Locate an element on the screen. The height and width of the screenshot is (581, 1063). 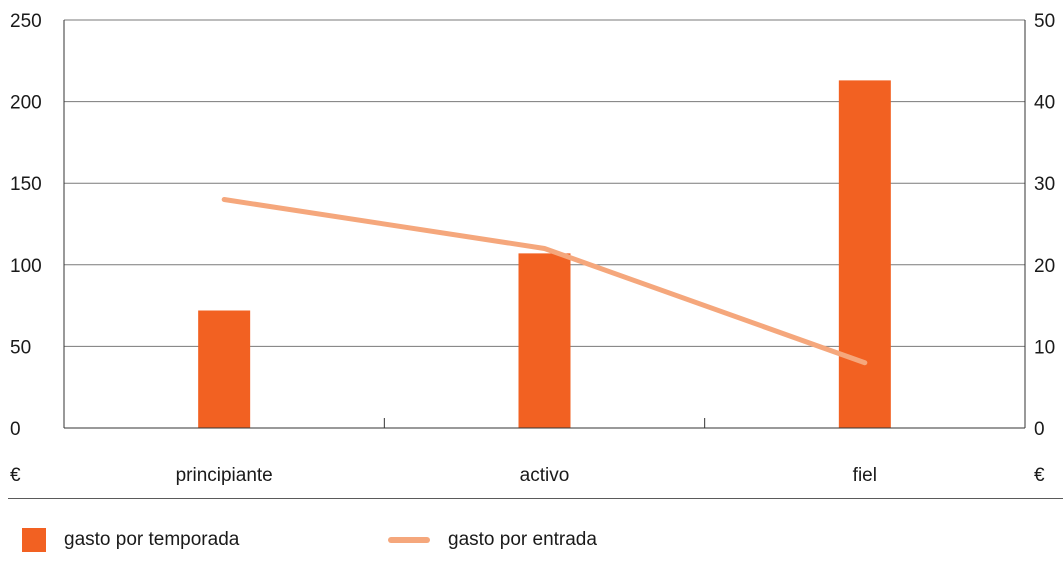
y-left-tick-label: 150 is located at coordinates (26, 184).